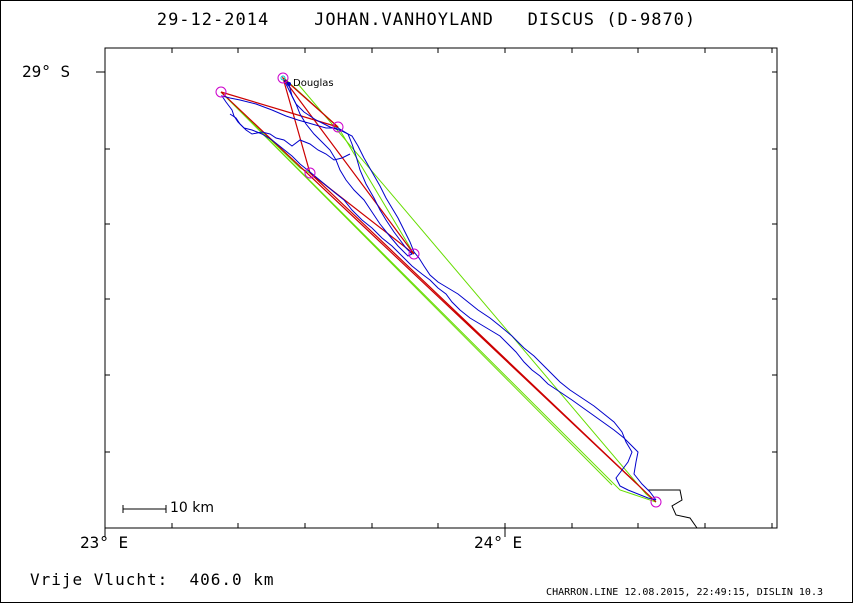 The image size is (853, 603). I want to click on longitude-label-left: 23° E, so click(104, 542).